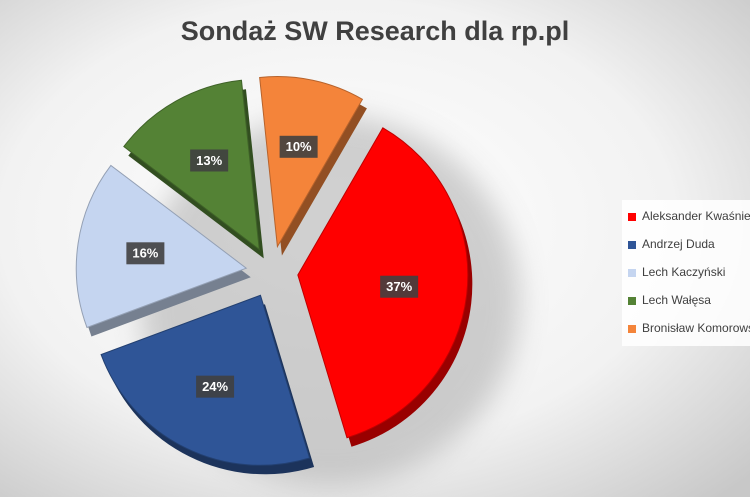  I want to click on data-label: 13%, so click(209, 160).